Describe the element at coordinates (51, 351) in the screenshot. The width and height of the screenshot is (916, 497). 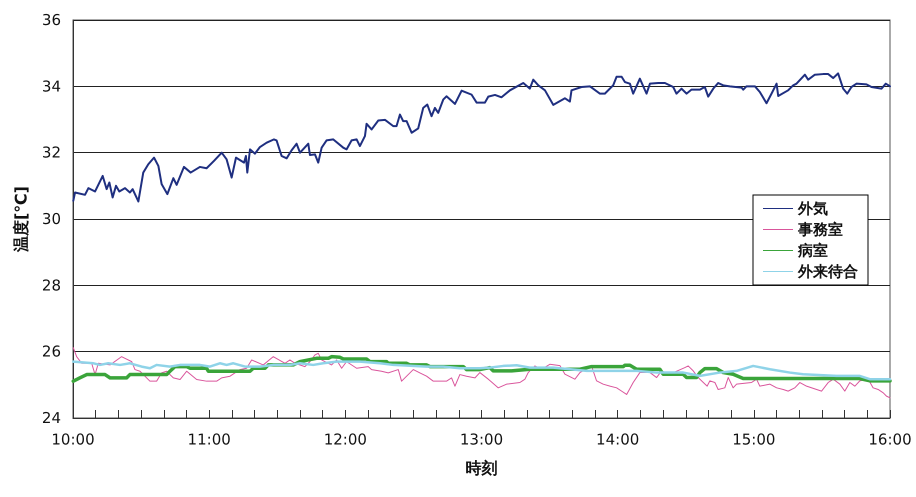
I see `y-tick-label: 26` at that location.